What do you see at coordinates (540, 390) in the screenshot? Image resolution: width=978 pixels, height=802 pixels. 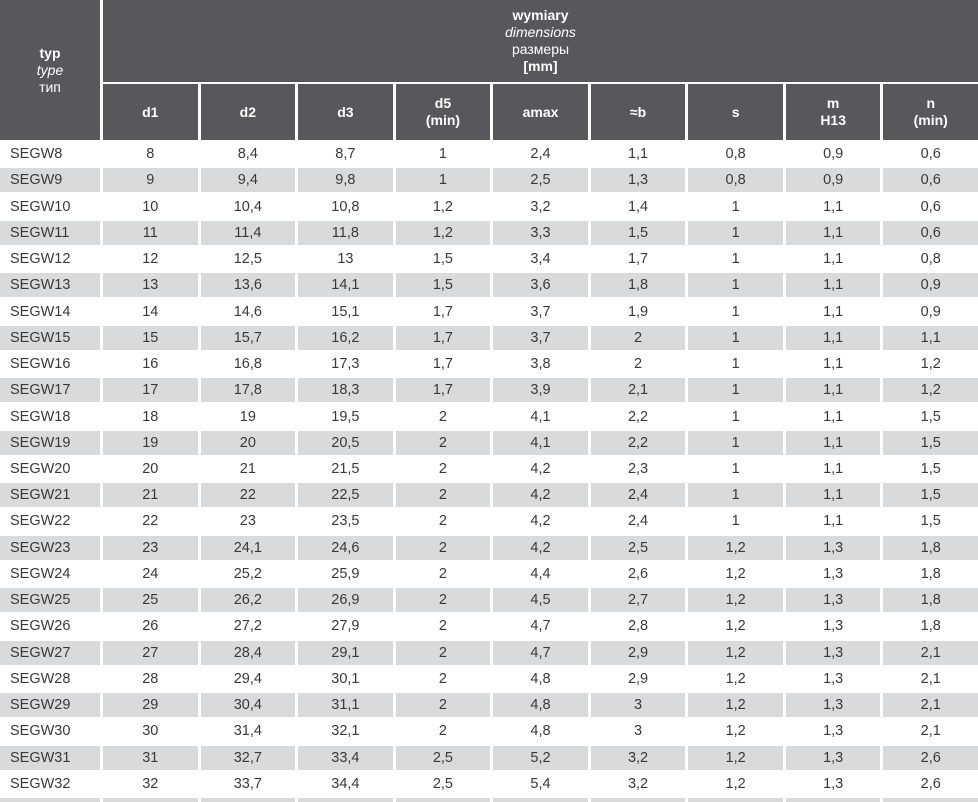 I see `cell-amax: 3,9` at bounding box center [540, 390].